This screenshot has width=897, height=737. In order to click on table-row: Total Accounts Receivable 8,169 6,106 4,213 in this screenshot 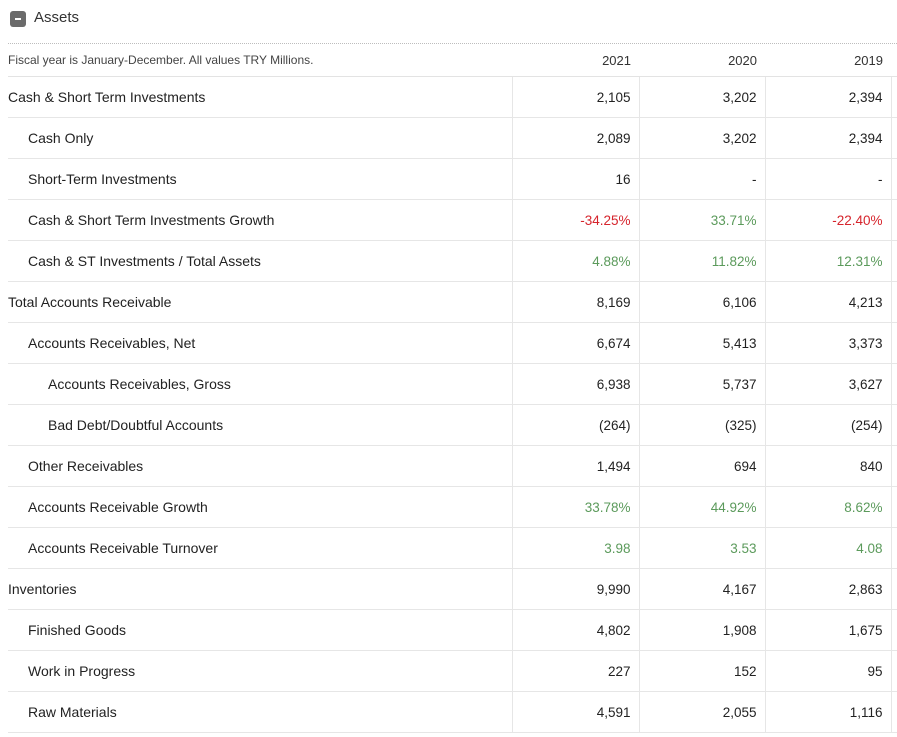, I will do `click(452, 302)`.